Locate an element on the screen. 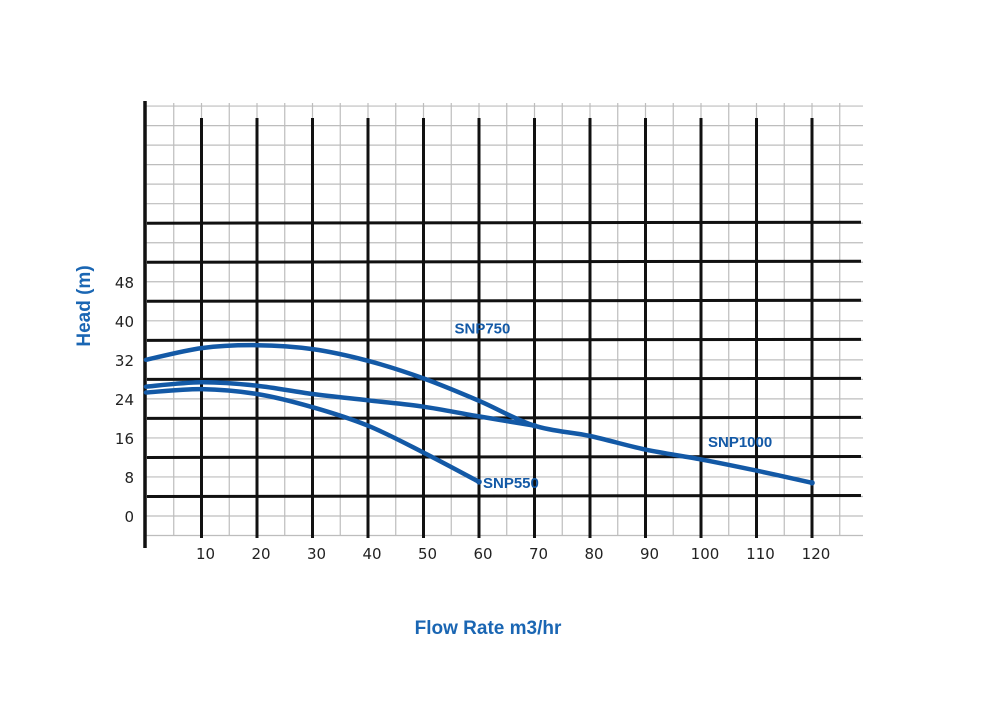  x-tick-label: 50 is located at coordinates (427, 554).